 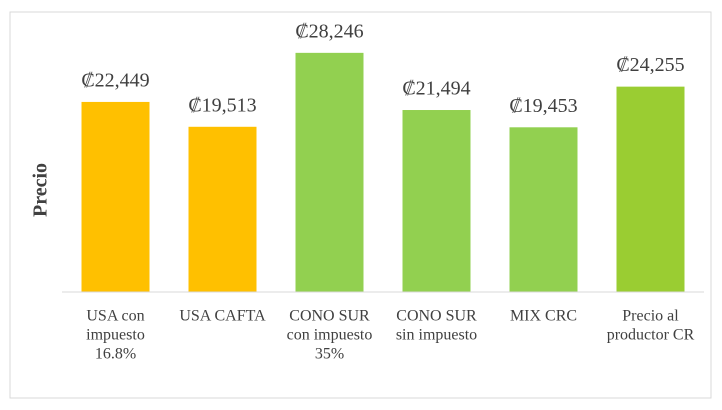 I want to click on value-label: ₡22,449, so click(x=115, y=81).